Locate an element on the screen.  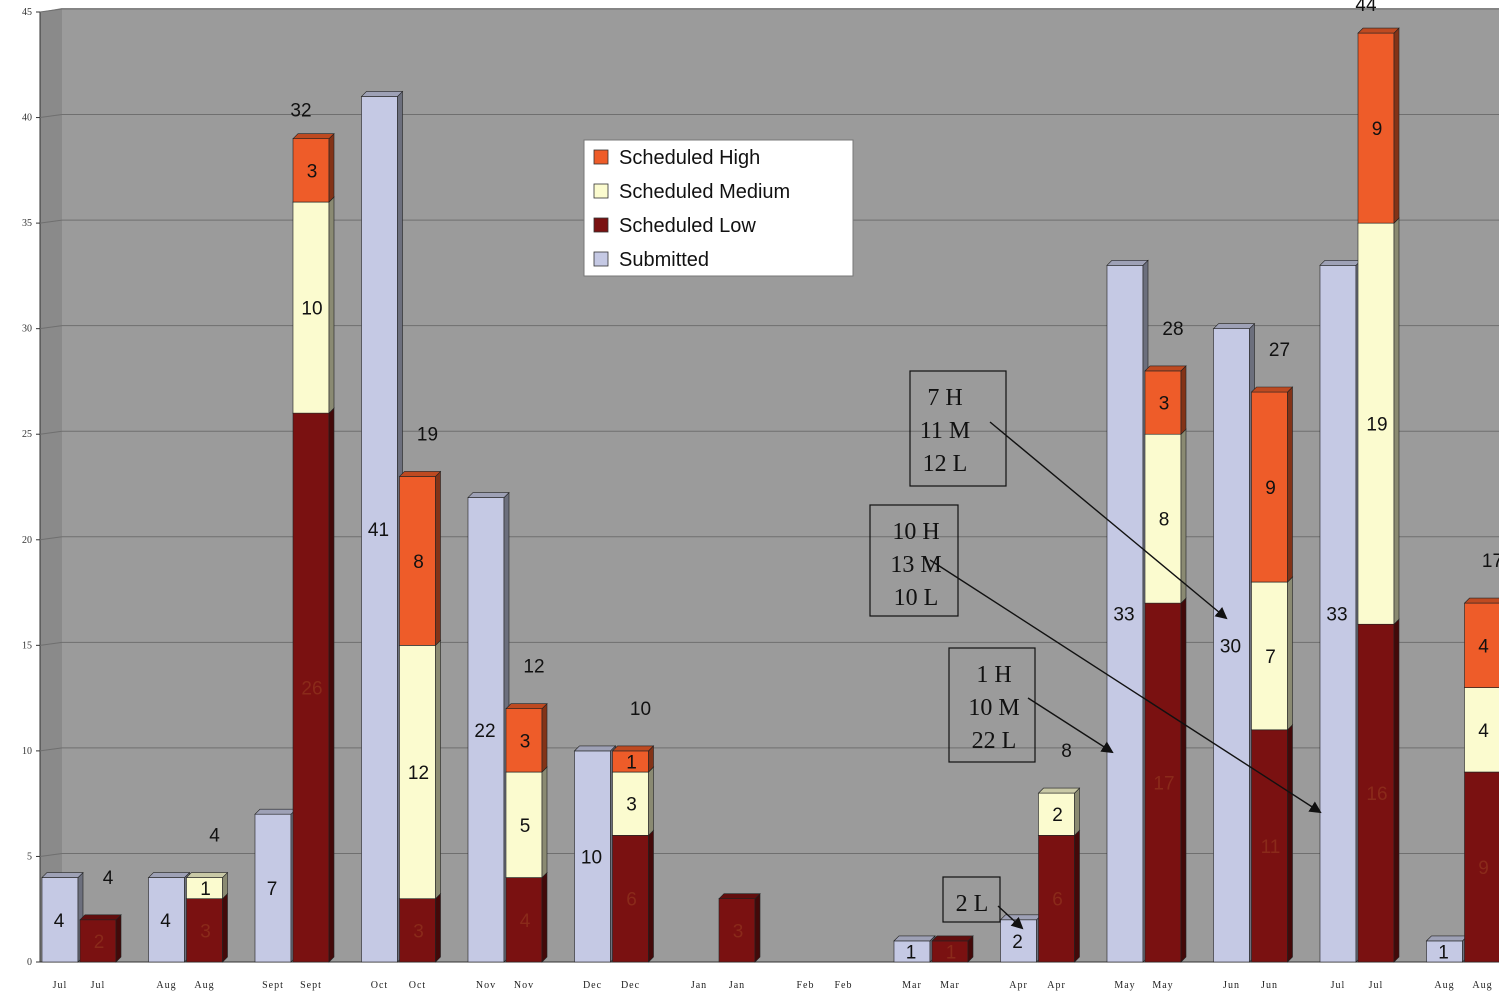
bar-scheduled-high-12-side is located at coordinates (1396, 125).